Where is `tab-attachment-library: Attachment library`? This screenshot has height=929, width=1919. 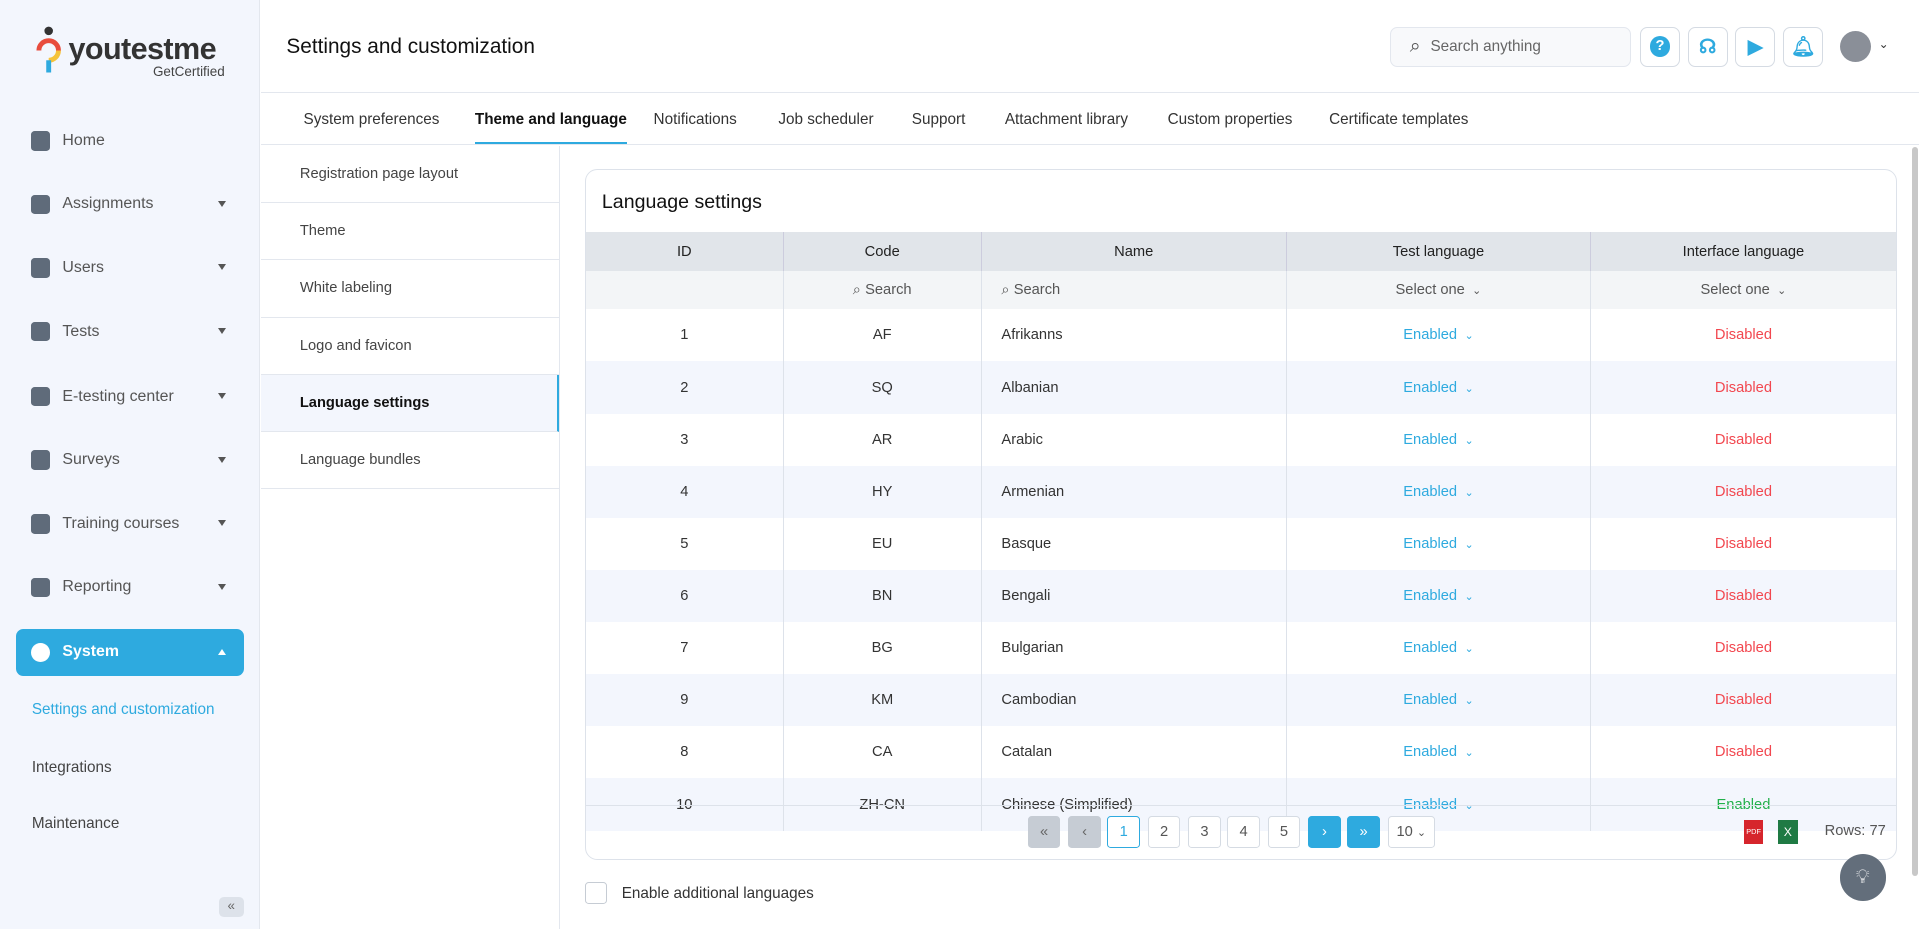
tab-attachment-library: Attachment library is located at coordinates (1066, 120).